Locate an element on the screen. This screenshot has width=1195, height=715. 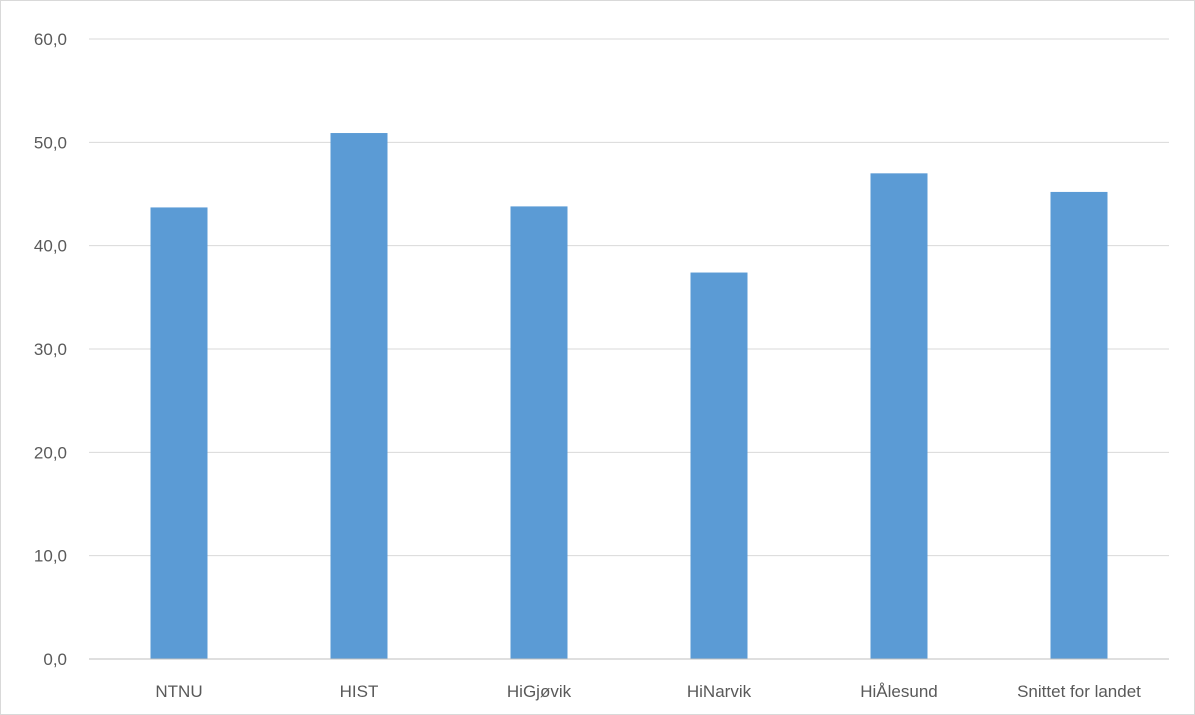
bar-higjøvik is located at coordinates (539, 432).